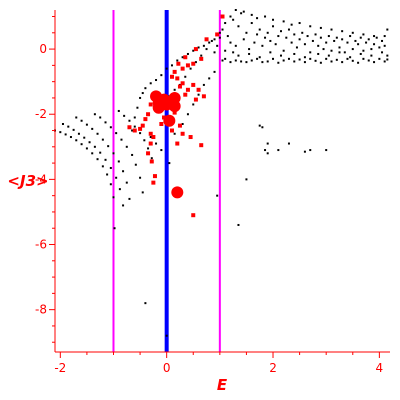 The height and width of the screenshot is (400, 400). I want to click on y-axis-title: <J3>, so click(27, 181).